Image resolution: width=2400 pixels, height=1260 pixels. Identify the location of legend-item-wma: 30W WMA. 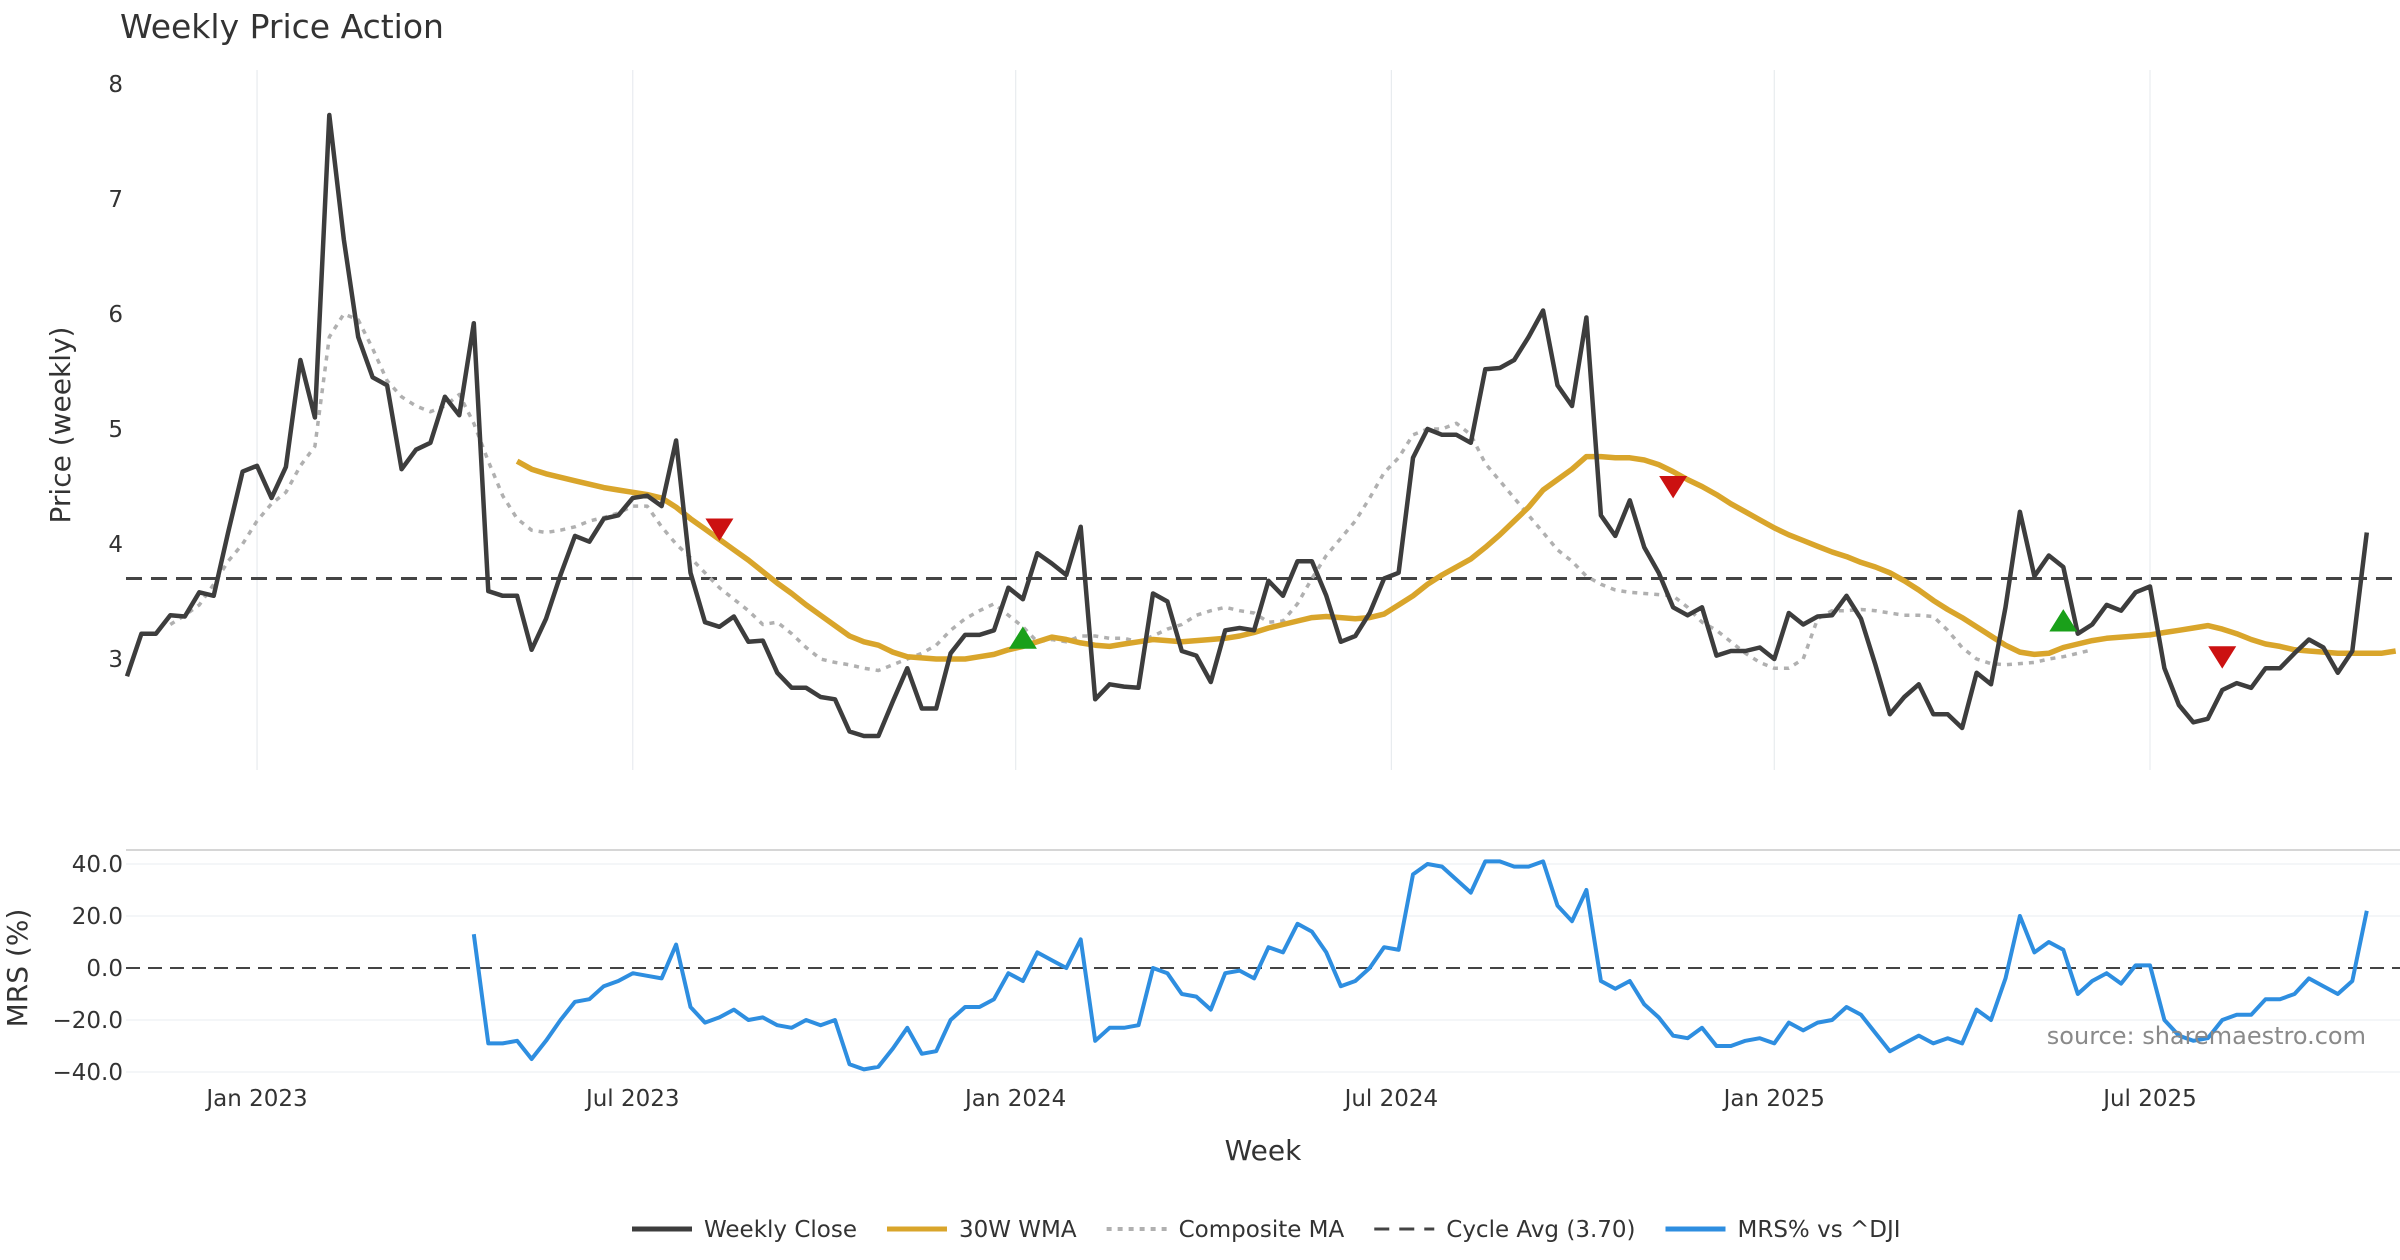
(981, 1230).